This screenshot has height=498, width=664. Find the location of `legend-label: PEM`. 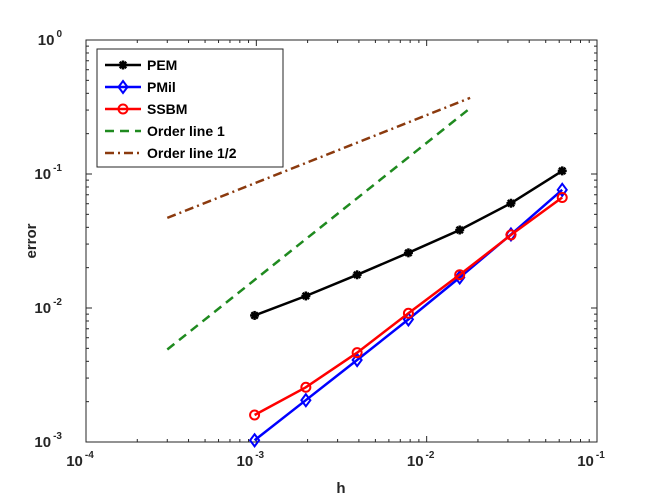

legend-label: PEM is located at coordinates (162, 65).